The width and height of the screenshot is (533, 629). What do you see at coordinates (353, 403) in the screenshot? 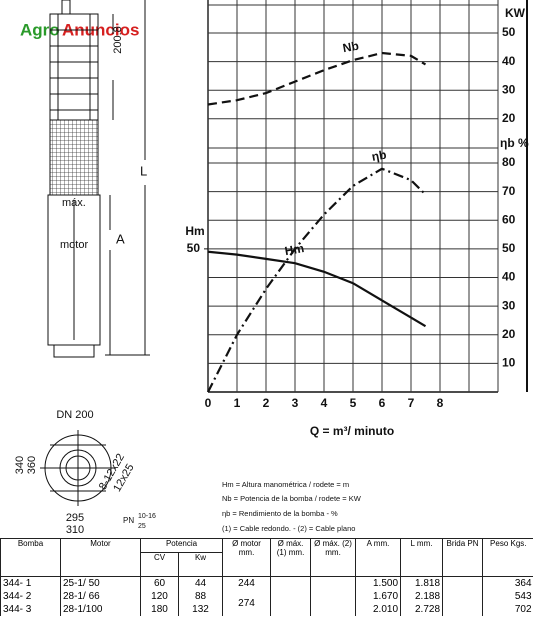
I see `x-tick-label: 5` at bounding box center [353, 403].